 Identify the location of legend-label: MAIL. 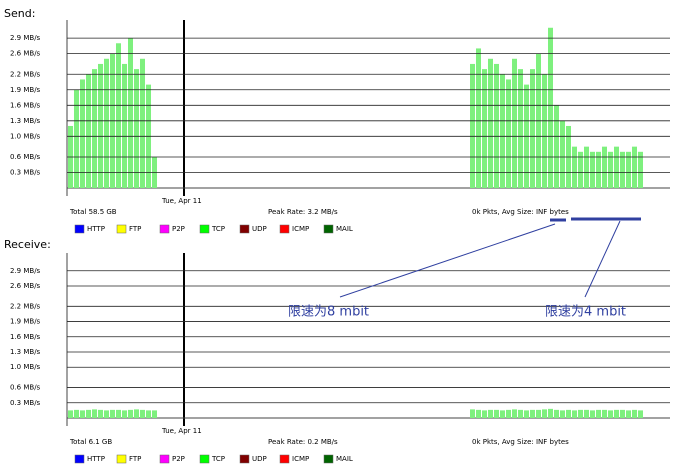
(344, 229).